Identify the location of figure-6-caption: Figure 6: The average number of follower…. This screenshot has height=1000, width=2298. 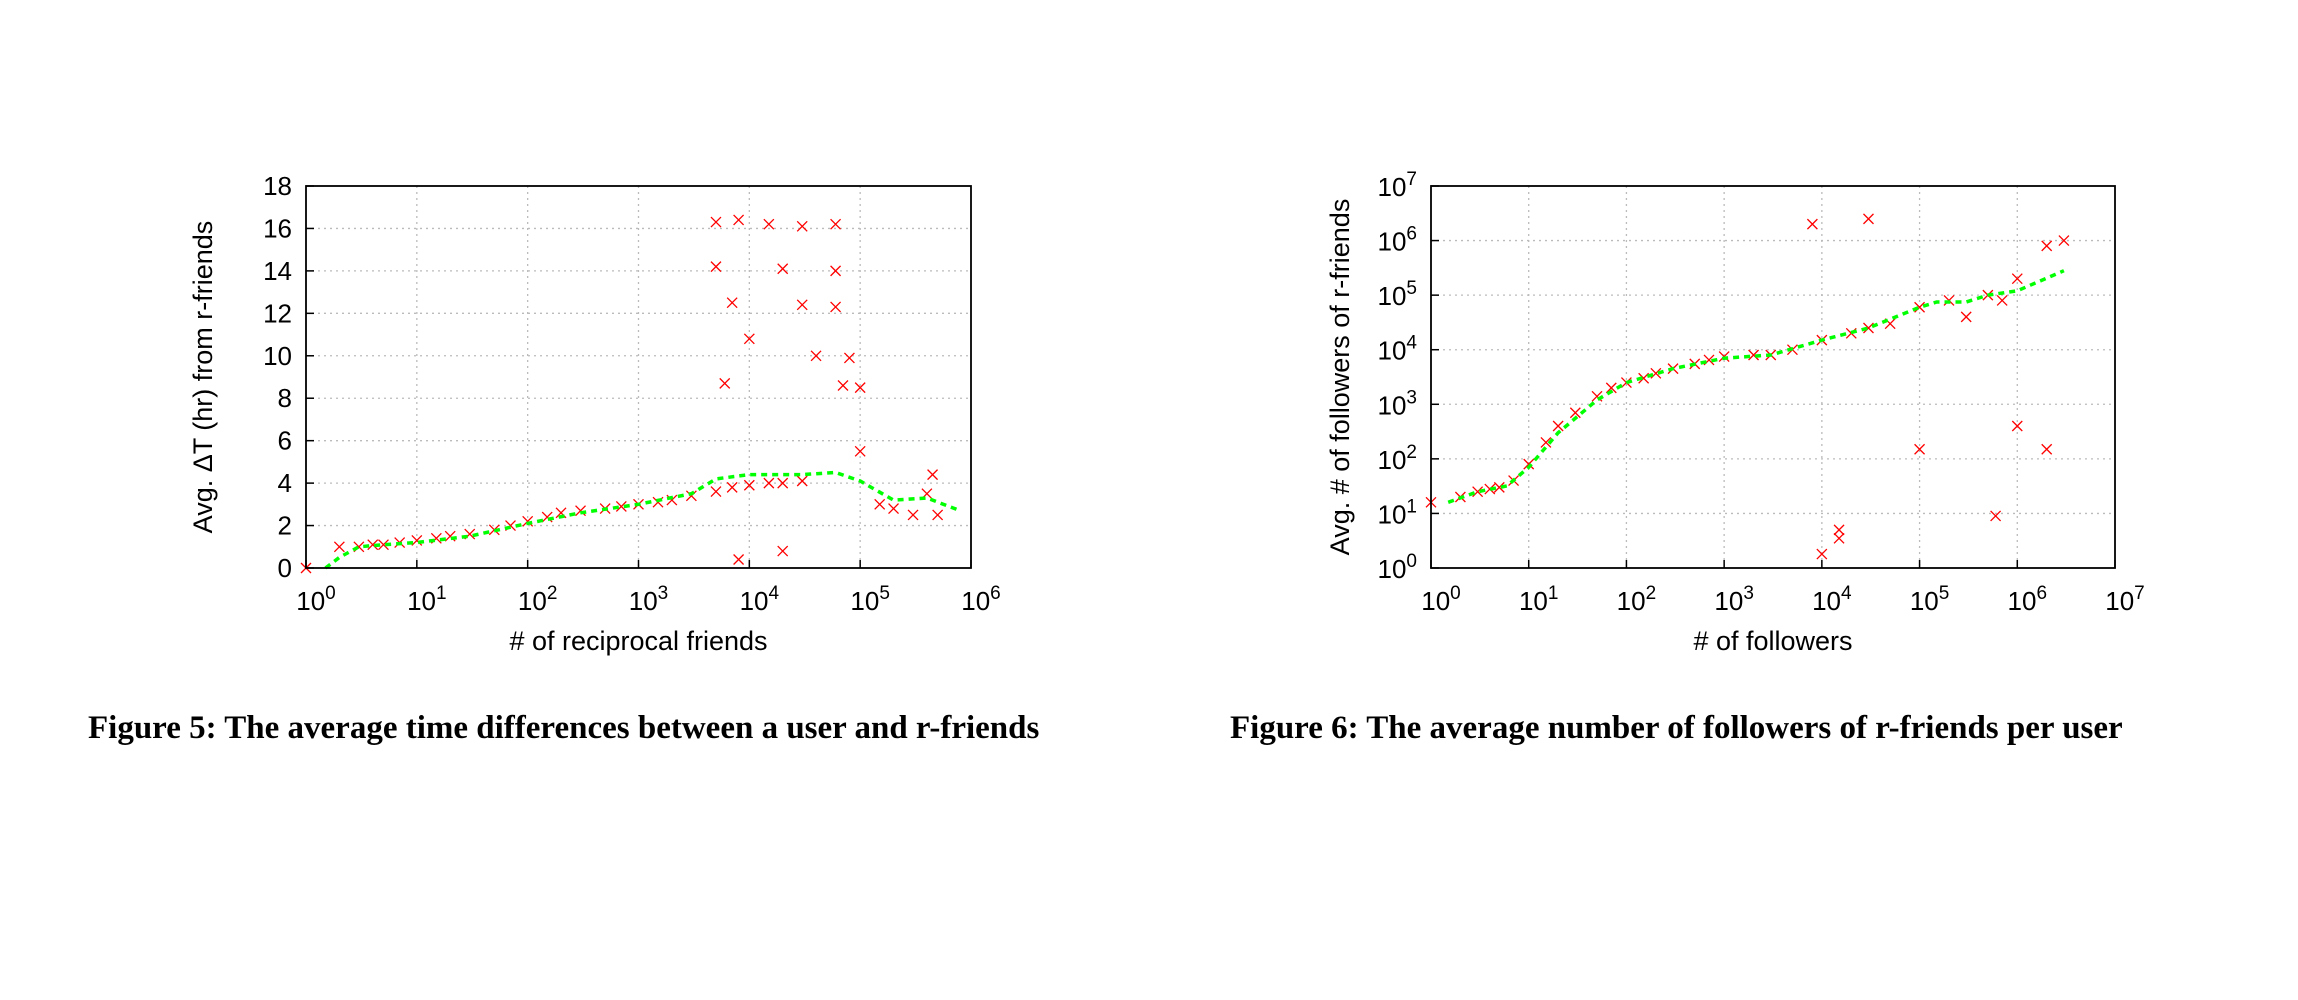
(1676, 728).